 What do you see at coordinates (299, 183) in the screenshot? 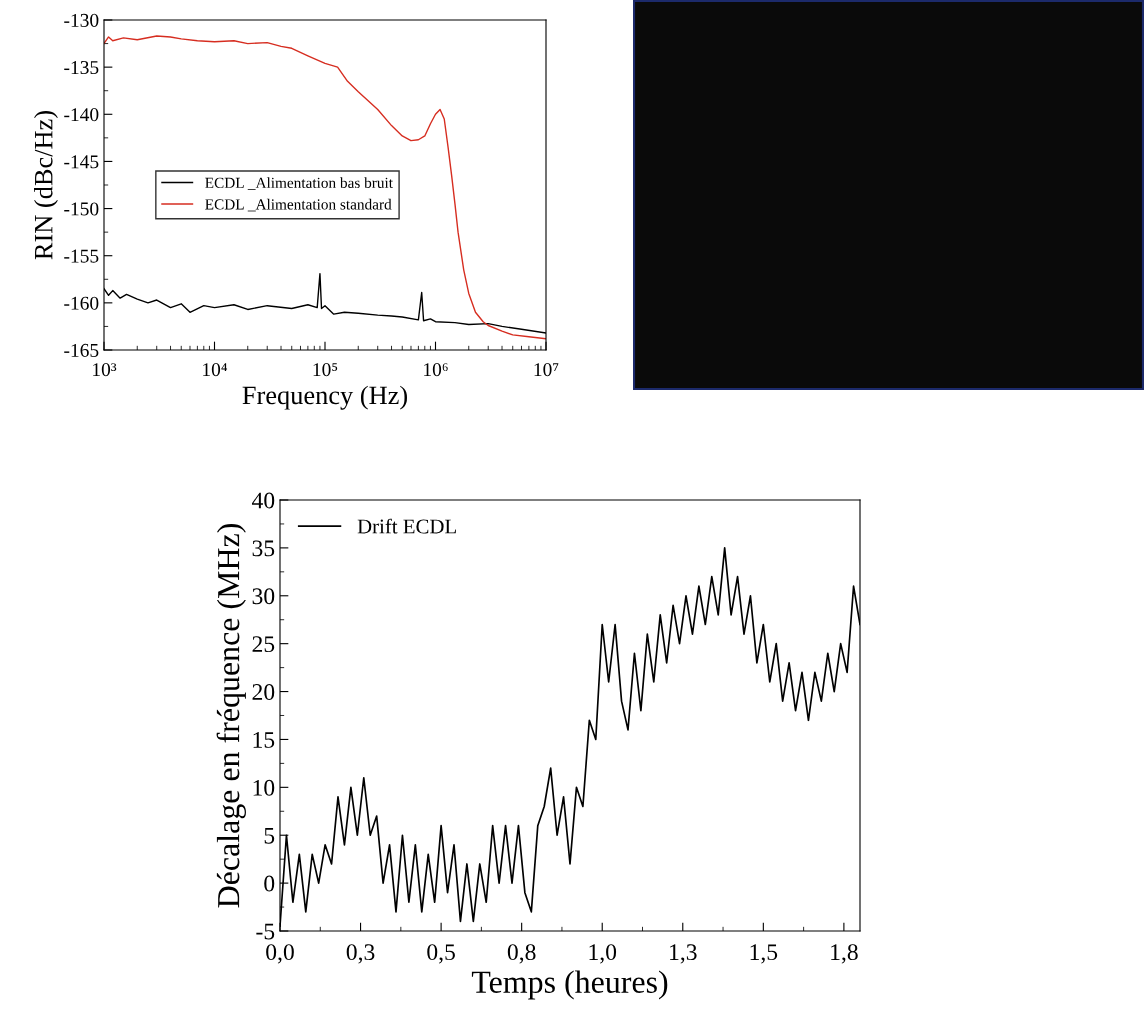
I see `legend-label: ECDL _Alimentation bas bruit` at bounding box center [299, 183].